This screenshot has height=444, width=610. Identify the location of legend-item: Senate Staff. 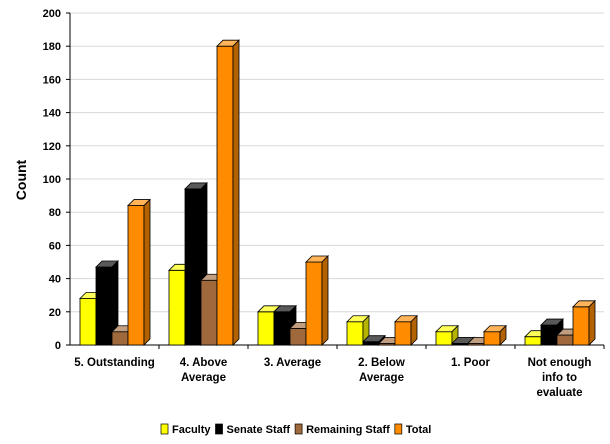
(253, 429).